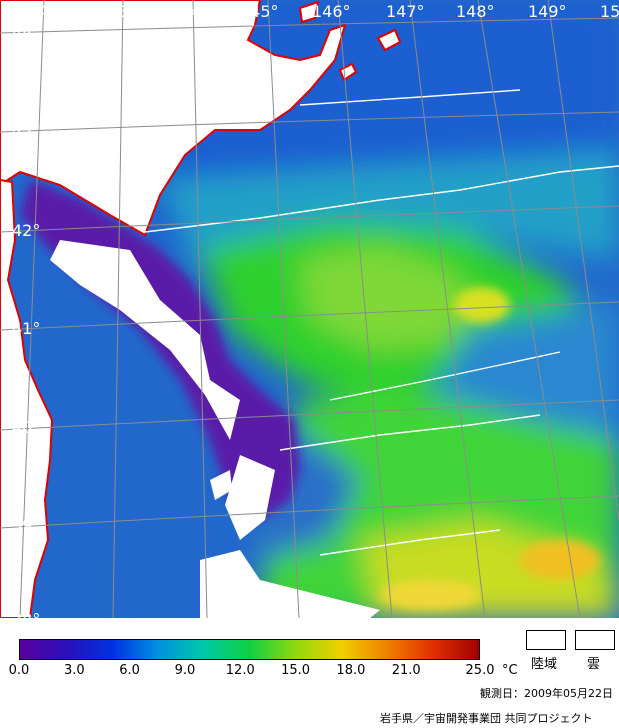  Describe the element at coordinates (351, 670) in the screenshot. I see `colorbar-tick-label: 18.0` at that location.